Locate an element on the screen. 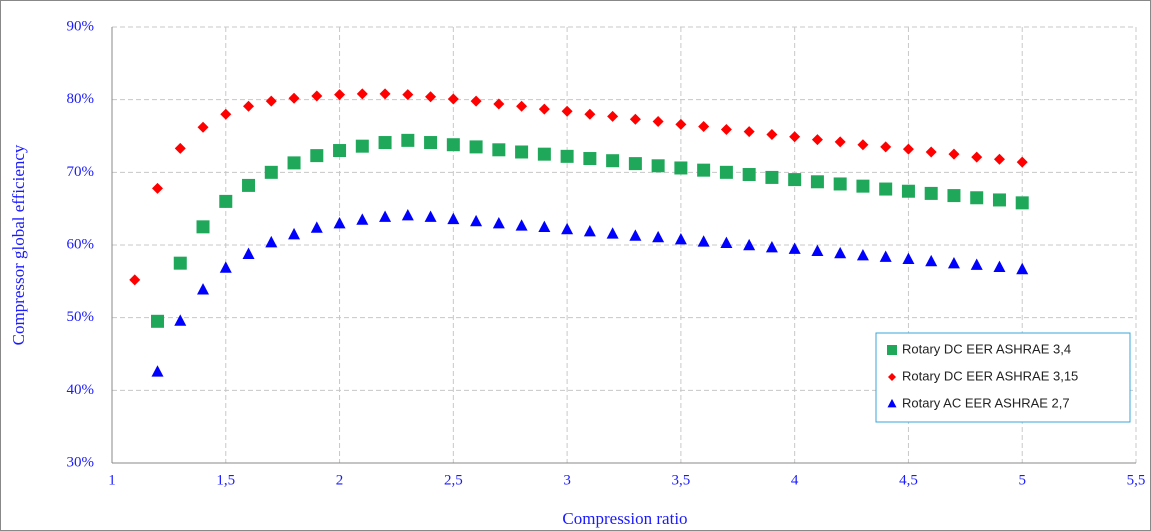  legend-label: Rotary AC EER ASHRAE 2,7 is located at coordinates (986, 402).